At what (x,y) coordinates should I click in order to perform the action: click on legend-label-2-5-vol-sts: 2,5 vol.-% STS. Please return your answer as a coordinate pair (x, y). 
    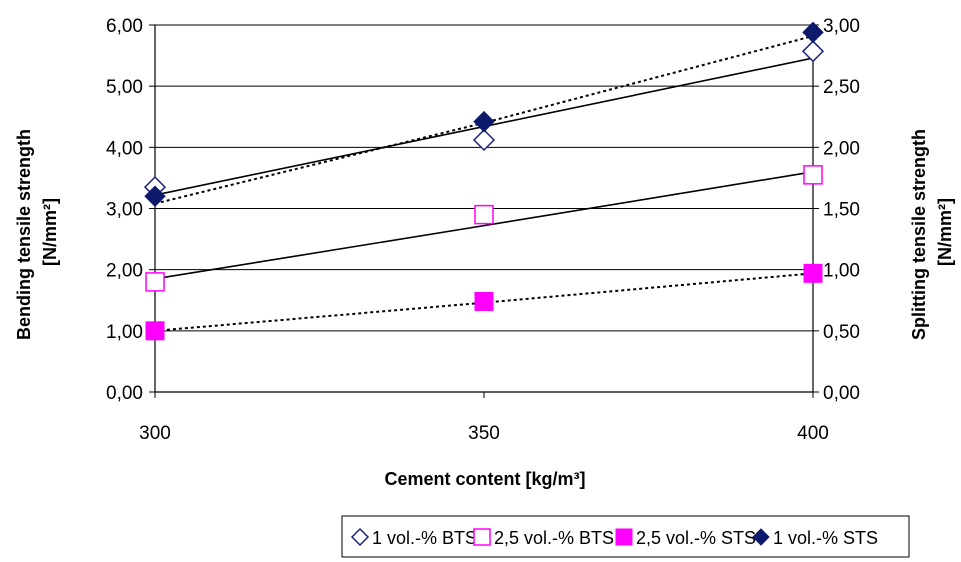
    Looking at the image, I should click on (696, 538).